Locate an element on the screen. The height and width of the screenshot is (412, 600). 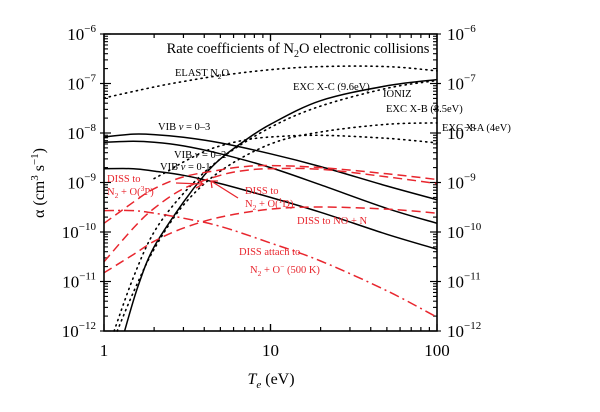
annotation-diss3p-2: N2 + O(3P) is located at coordinates (130, 192).